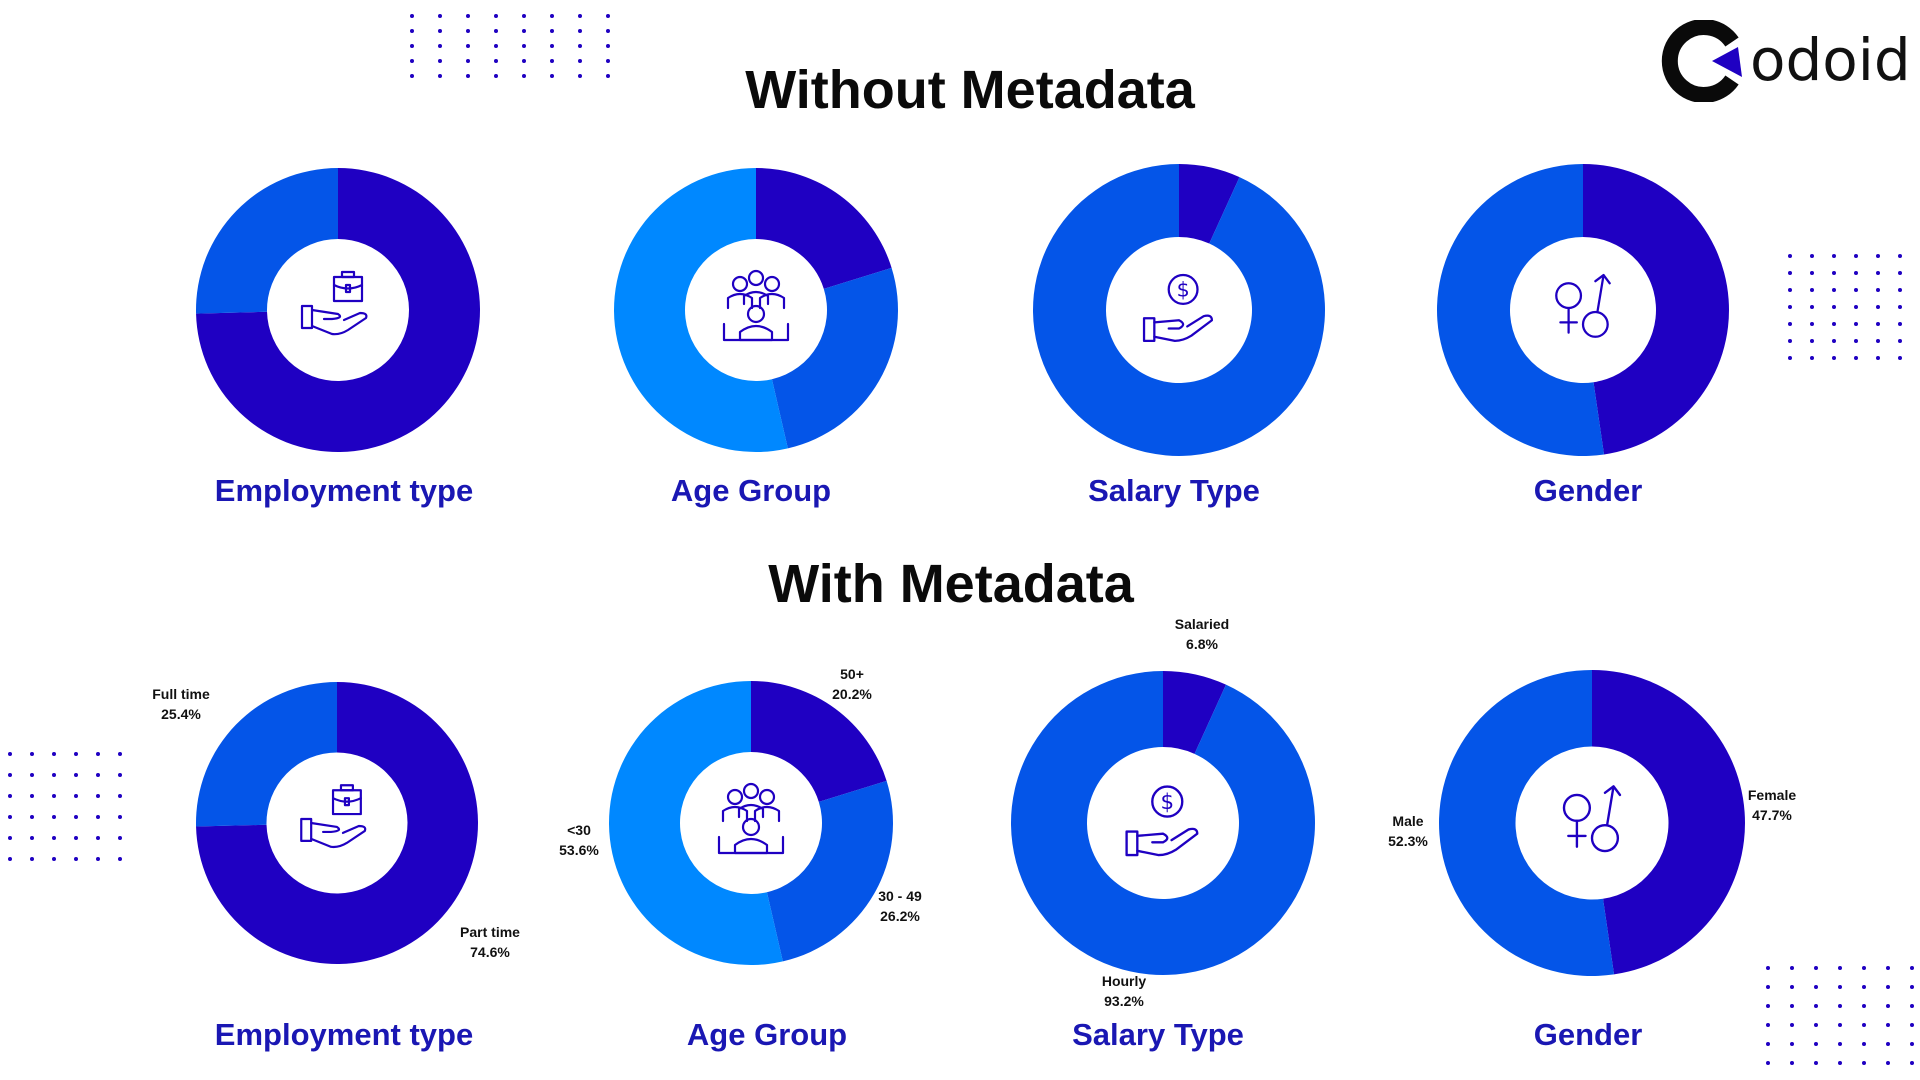 The width and height of the screenshot is (1920, 1080). I want to click on donut-chart, so click(1582, 310).